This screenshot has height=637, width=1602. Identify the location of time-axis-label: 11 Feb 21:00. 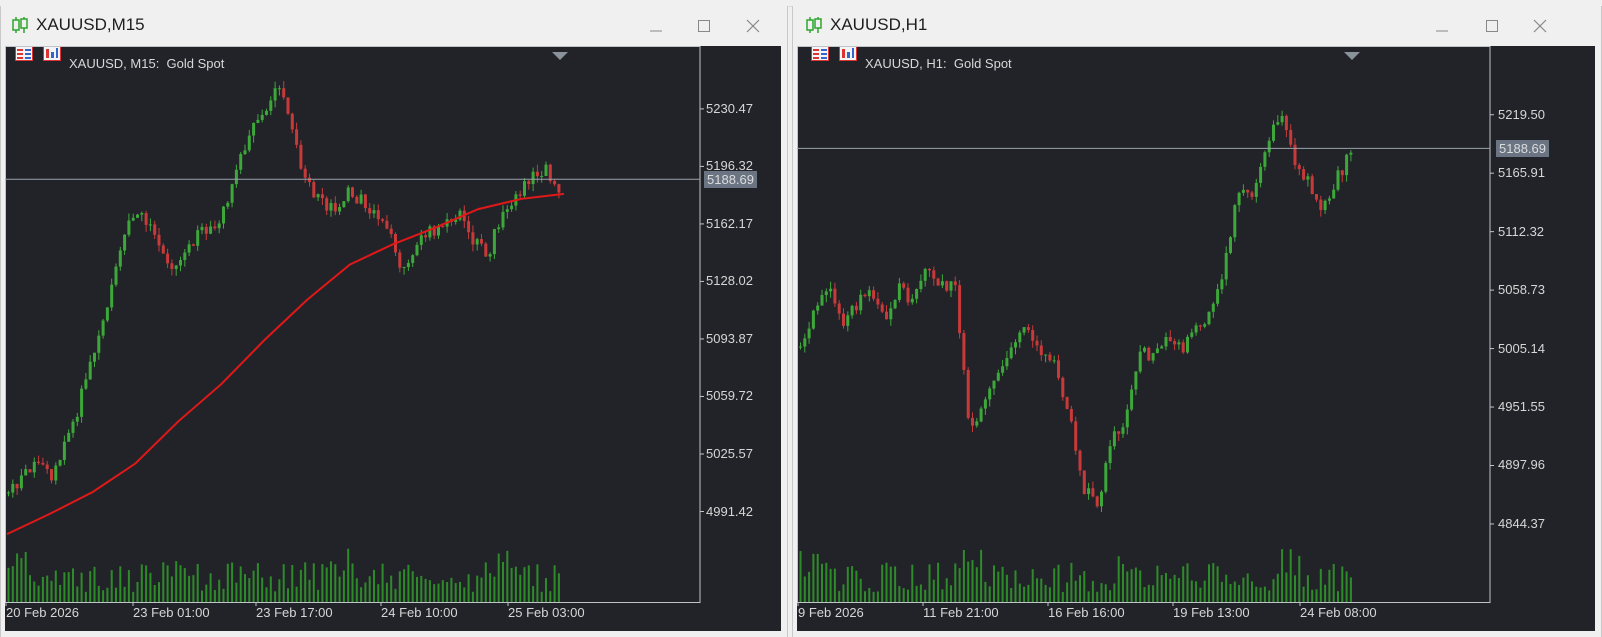
(961, 612).